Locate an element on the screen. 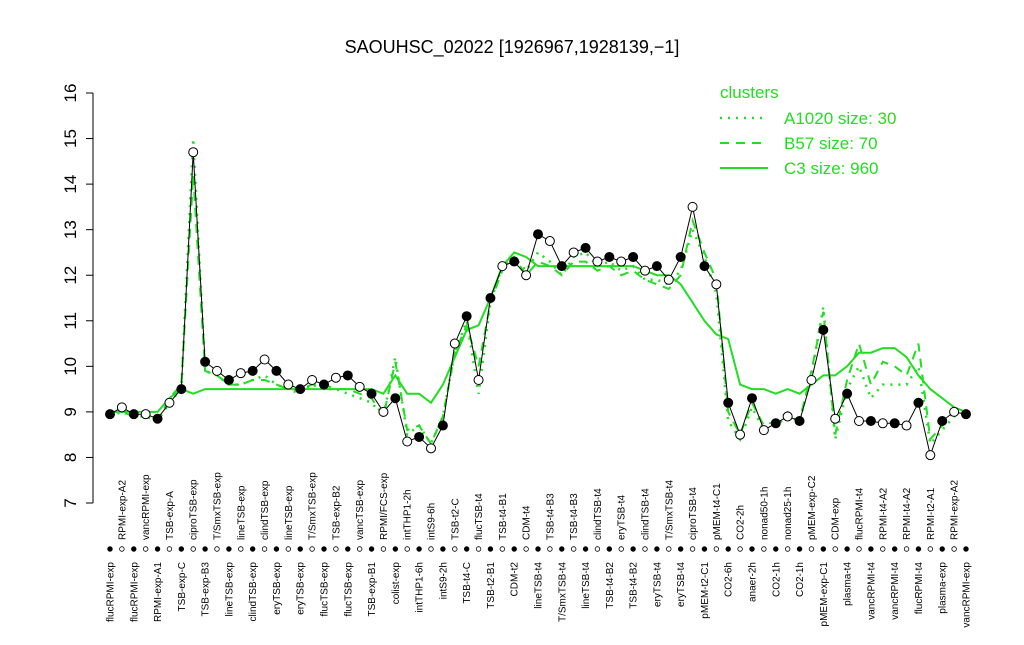  x-tick-label: pMEM-exp-C2 is located at coordinates (812, 507).